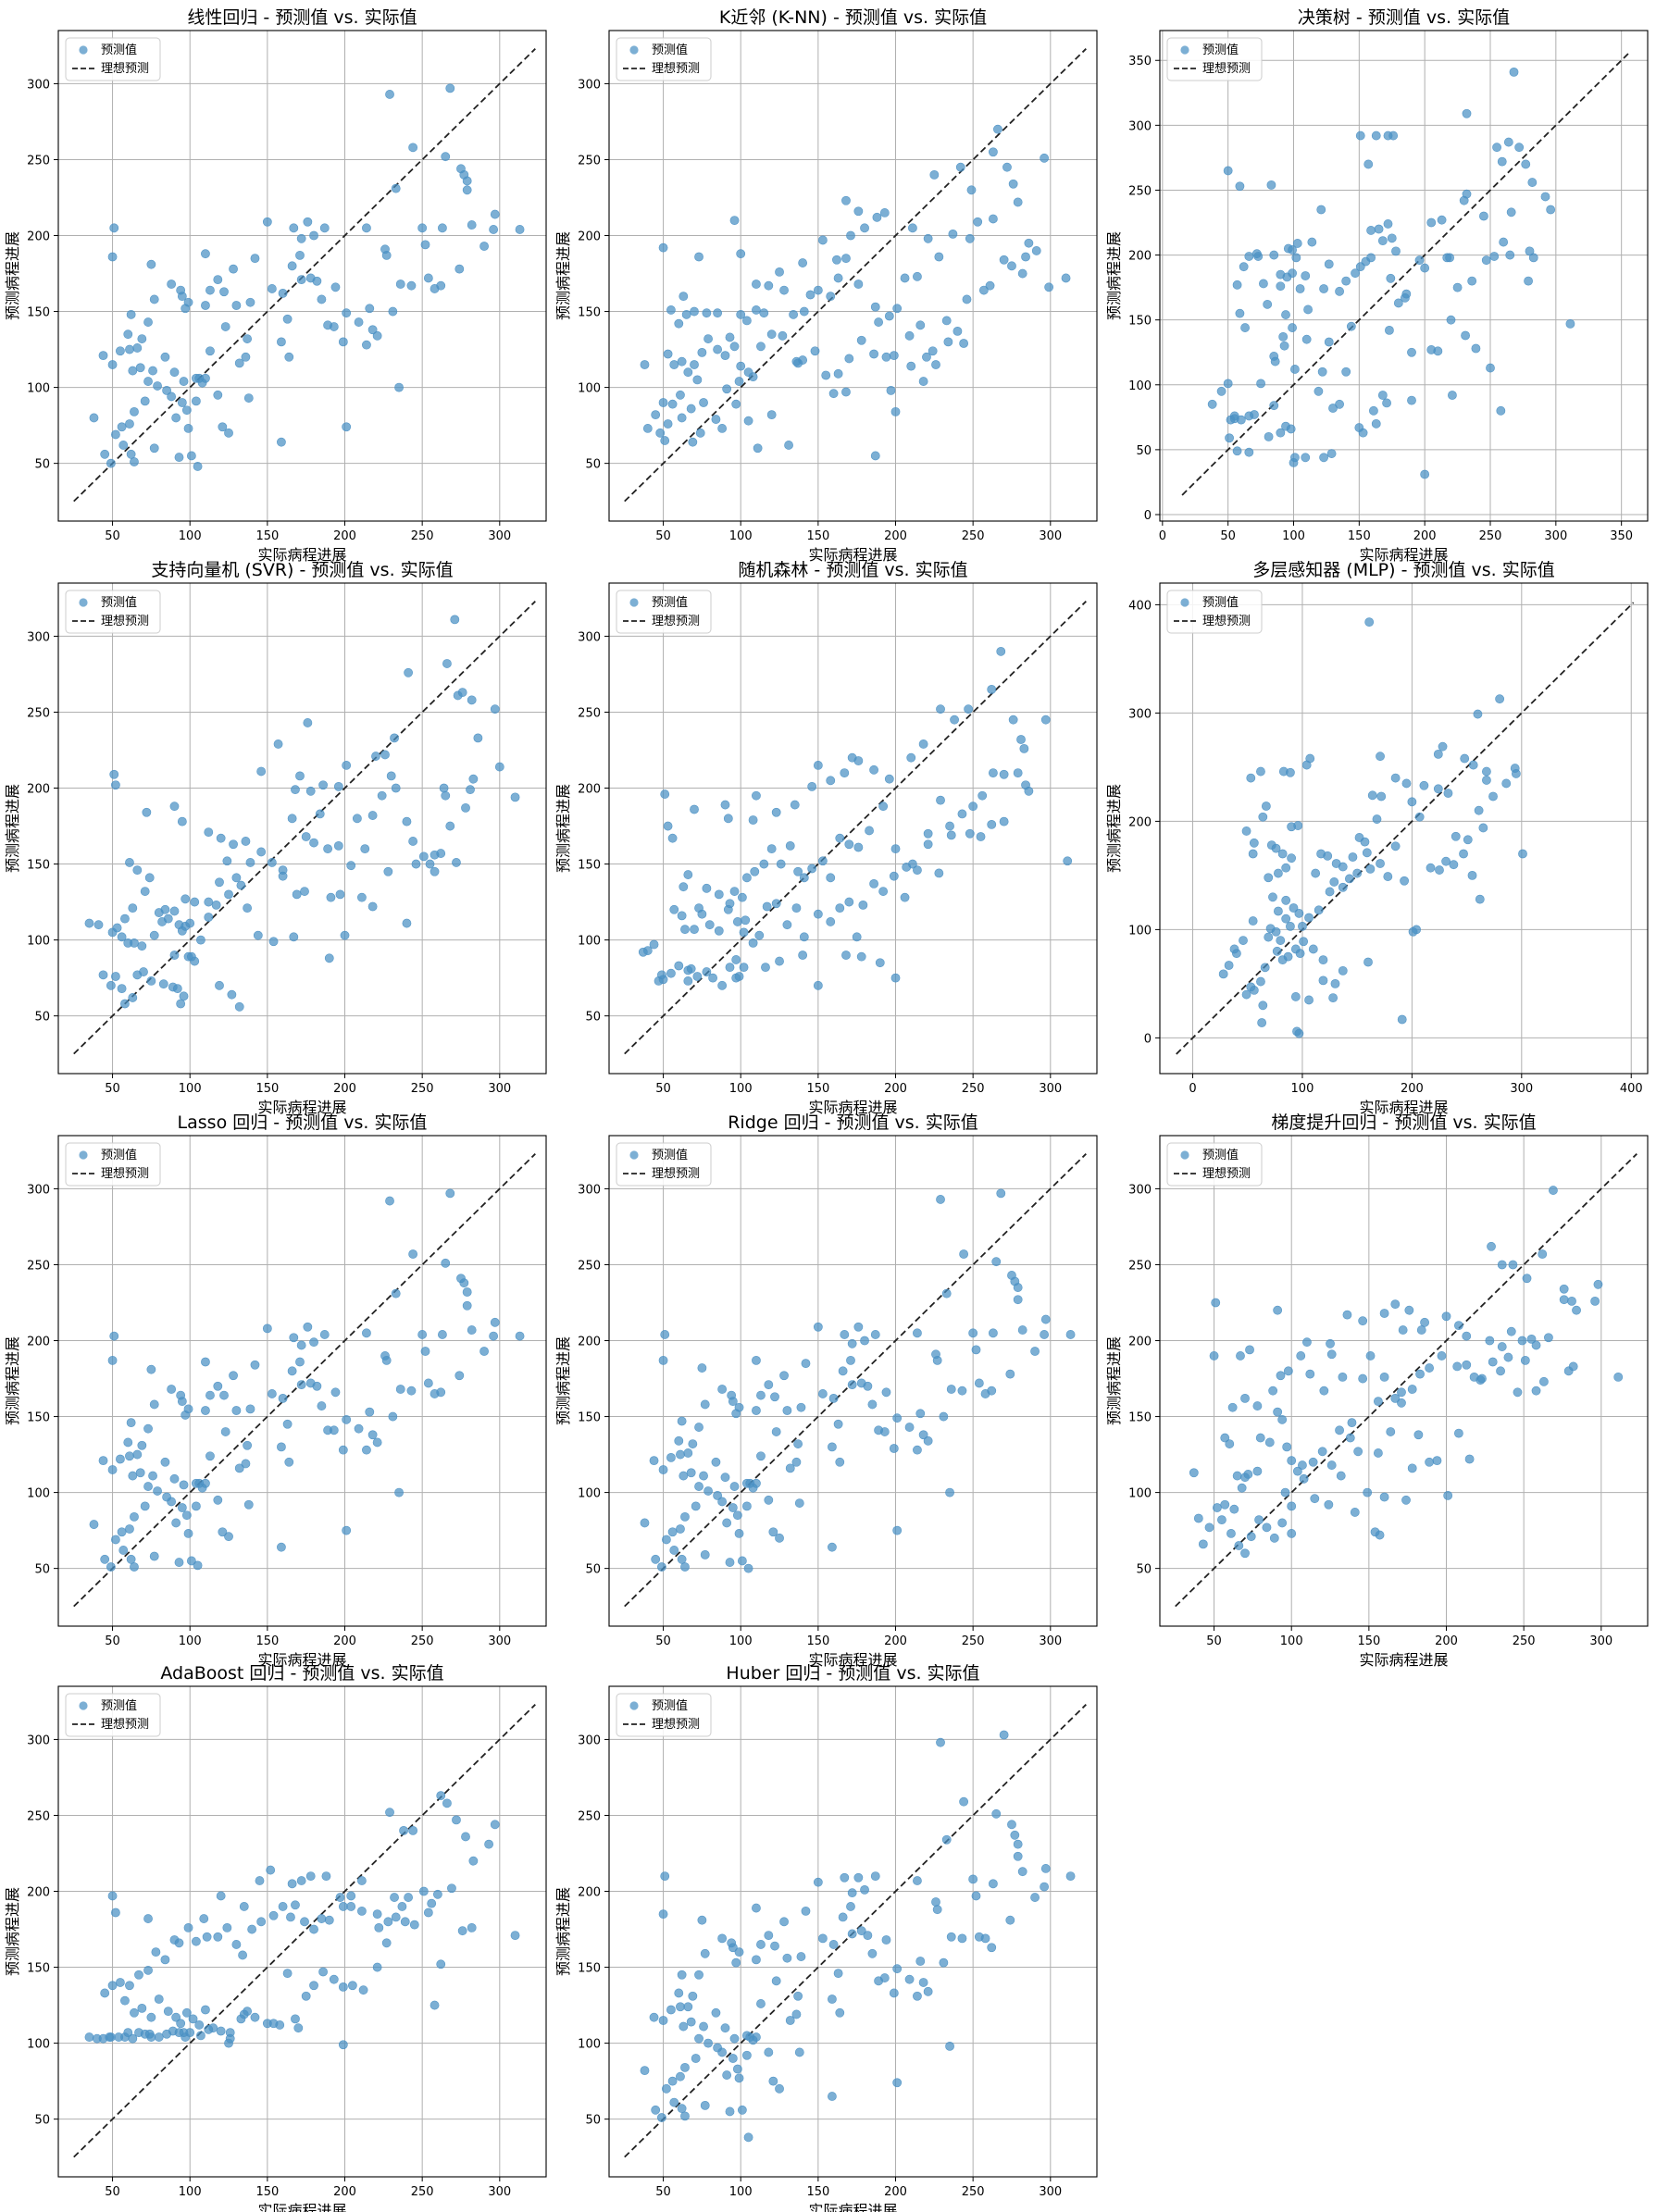  What do you see at coordinates (38, 637) in the screenshot?
I see `y-tick-label: 300` at bounding box center [38, 637].